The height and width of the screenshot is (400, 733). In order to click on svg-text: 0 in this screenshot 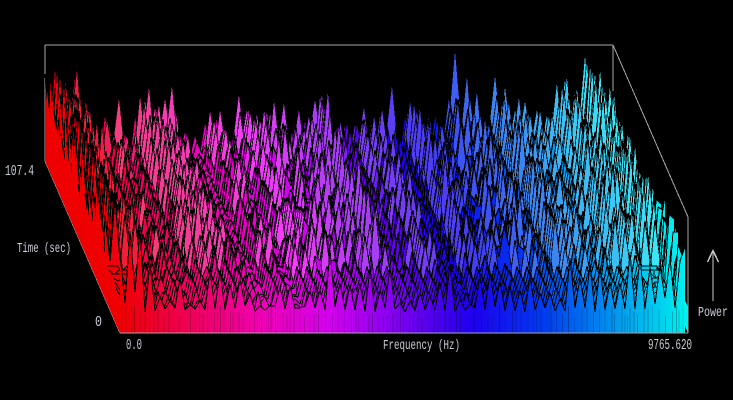, I will do `click(98, 322)`.